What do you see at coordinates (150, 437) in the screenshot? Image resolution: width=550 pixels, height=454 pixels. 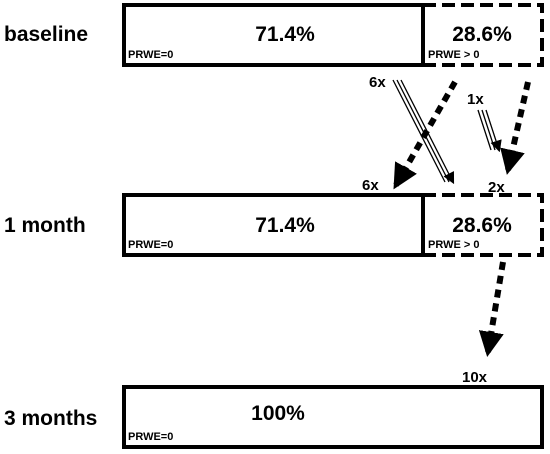 I see `three-months-caption-prwe-zero: PRWE=0` at bounding box center [150, 437].